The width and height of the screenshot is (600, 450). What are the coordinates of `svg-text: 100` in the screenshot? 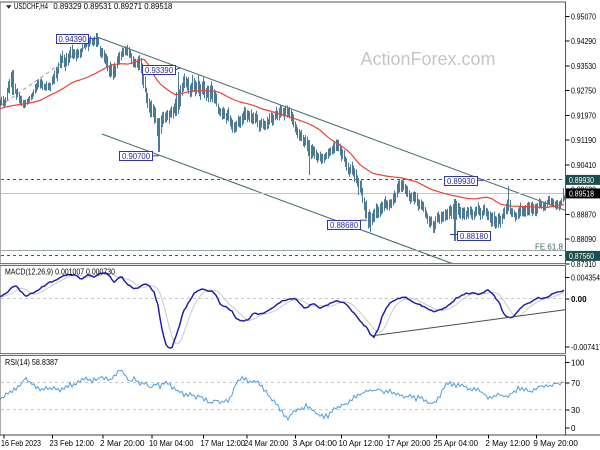 It's located at (578, 363).